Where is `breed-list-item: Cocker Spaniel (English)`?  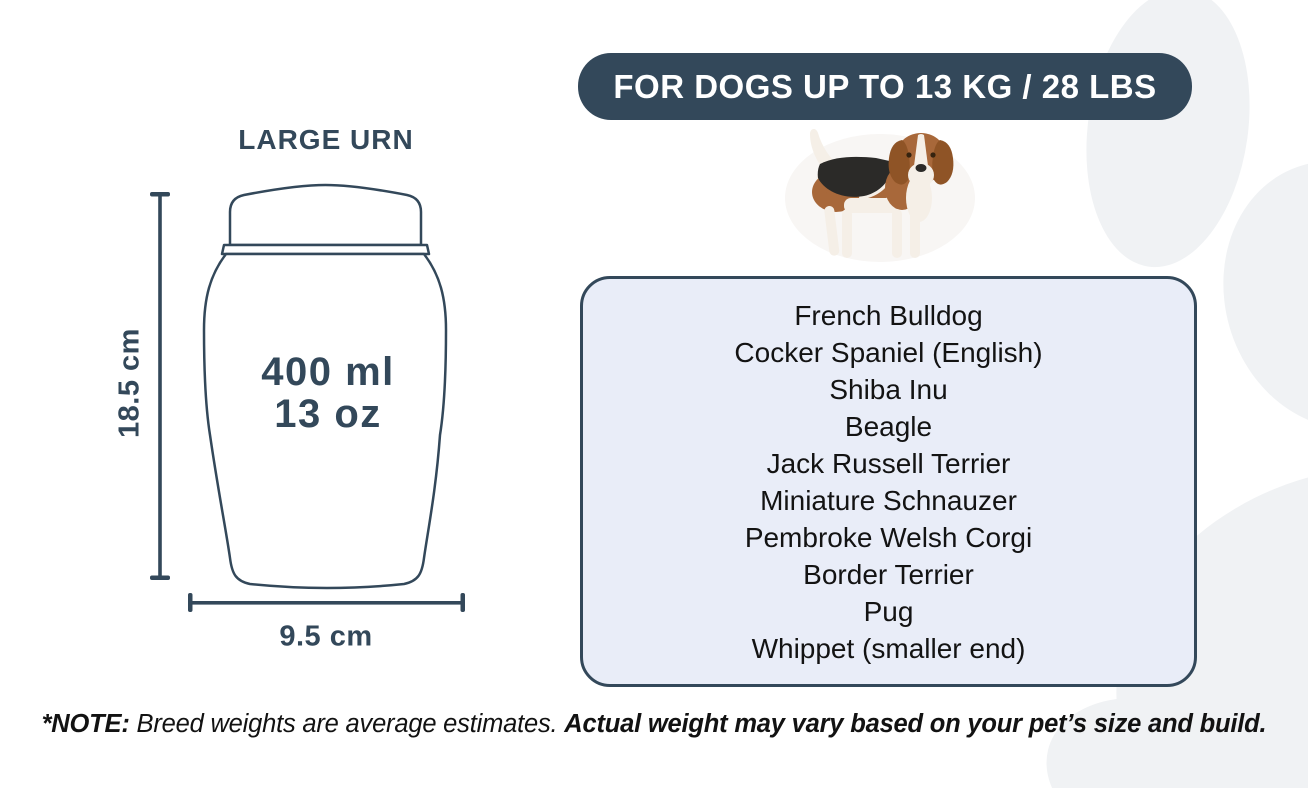
breed-list-item: Cocker Spaniel (English) is located at coordinates (888, 352).